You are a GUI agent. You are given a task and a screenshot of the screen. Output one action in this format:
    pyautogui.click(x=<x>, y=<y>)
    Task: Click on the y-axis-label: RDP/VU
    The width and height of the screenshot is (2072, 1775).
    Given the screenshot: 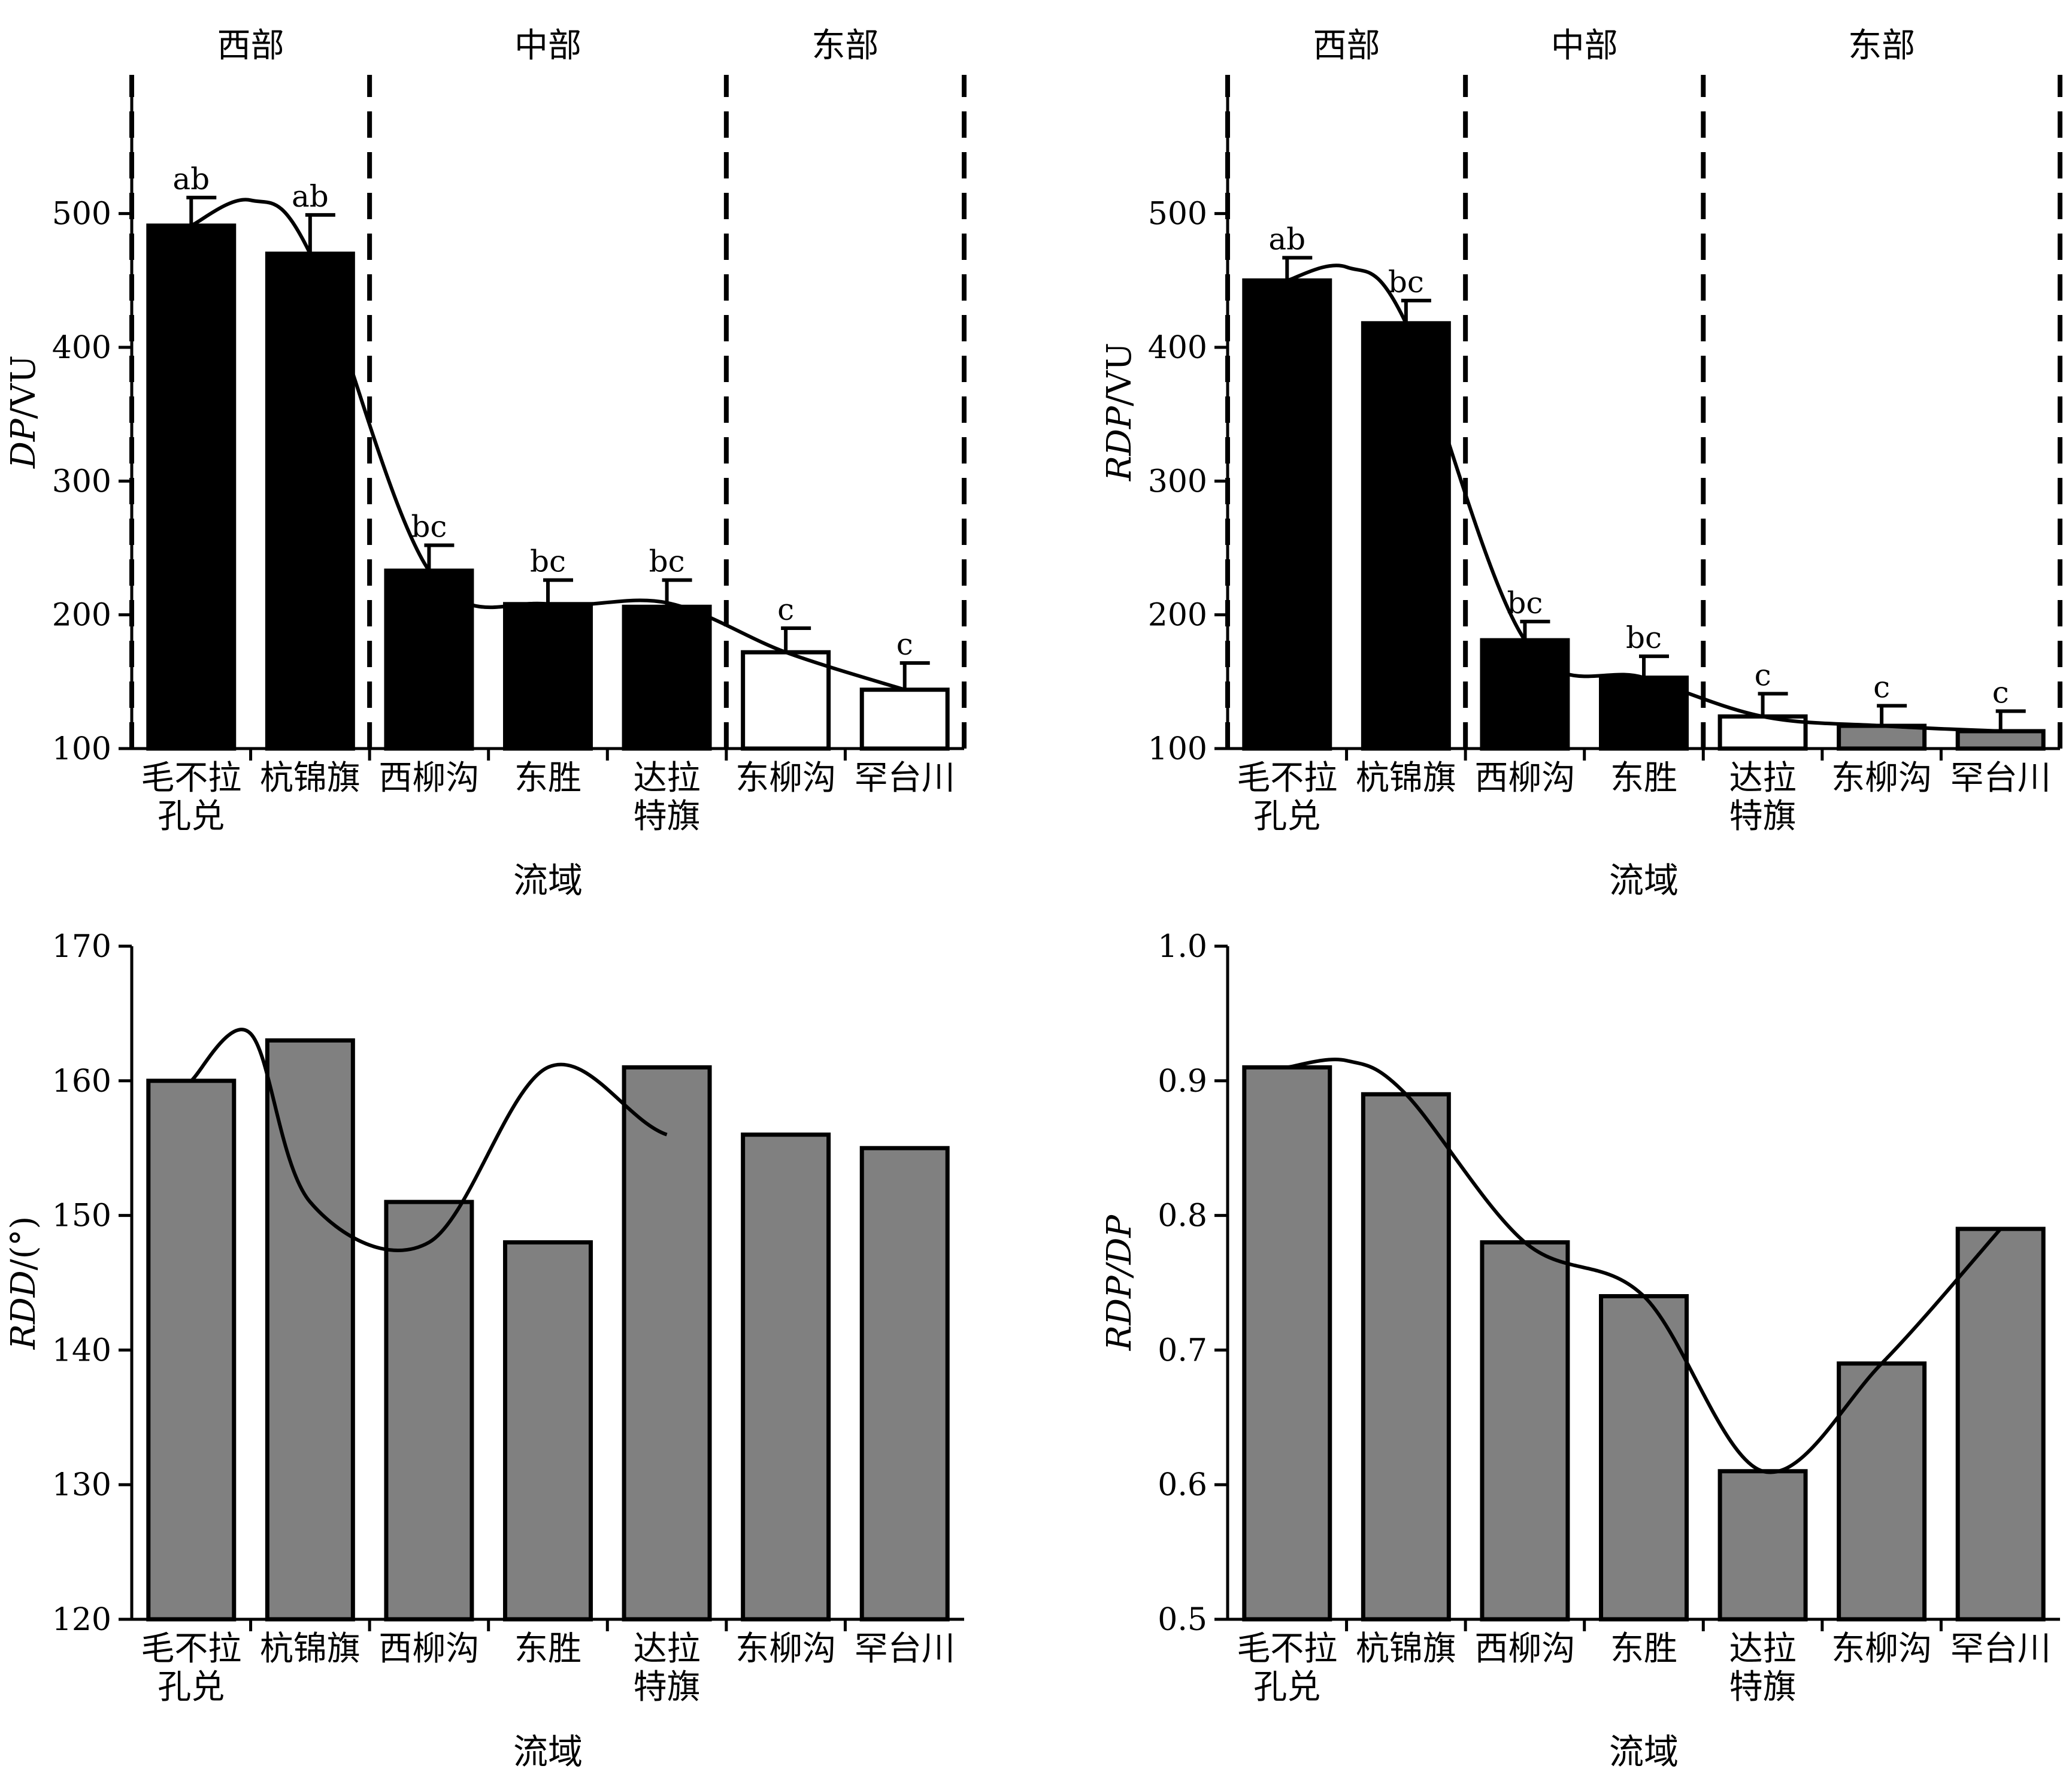 What is the action you would take?
    pyautogui.click(x=1119, y=412)
    